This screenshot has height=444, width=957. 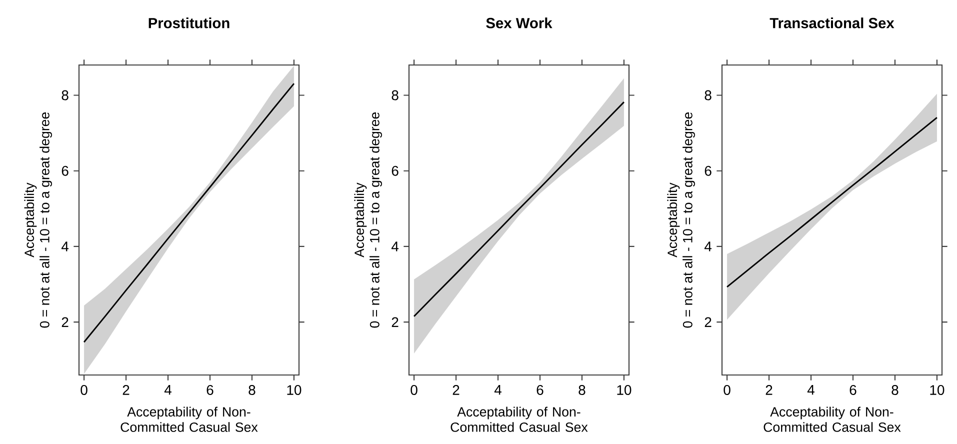 I want to click on chart-title: Transactional Sex, so click(x=832, y=23).